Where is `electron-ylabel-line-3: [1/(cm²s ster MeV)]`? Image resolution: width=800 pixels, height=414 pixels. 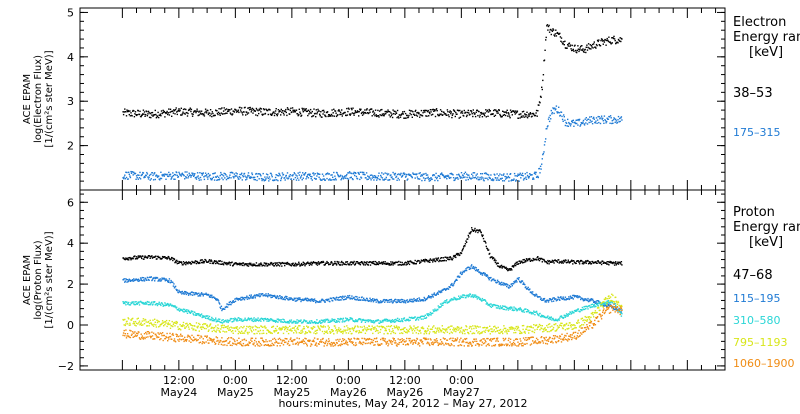 electron-ylabel-line-3: [1/(cm²s ster MeV)] is located at coordinates (49, 98).